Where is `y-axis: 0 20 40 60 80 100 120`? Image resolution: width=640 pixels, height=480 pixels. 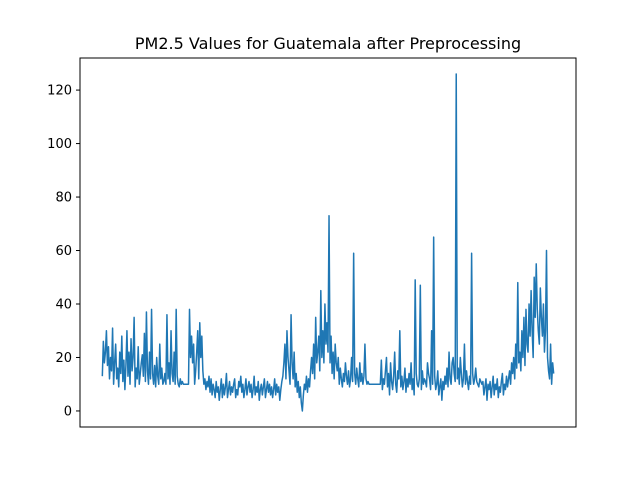 y-axis: 0 20 40 60 80 100 120 is located at coordinates (63, 251).